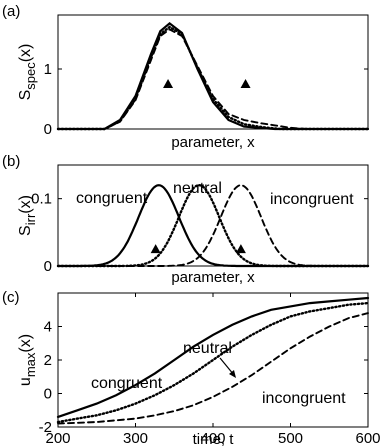 This screenshot has width=386, height=448. I want to click on panel-label: (b), so click(11, 161).